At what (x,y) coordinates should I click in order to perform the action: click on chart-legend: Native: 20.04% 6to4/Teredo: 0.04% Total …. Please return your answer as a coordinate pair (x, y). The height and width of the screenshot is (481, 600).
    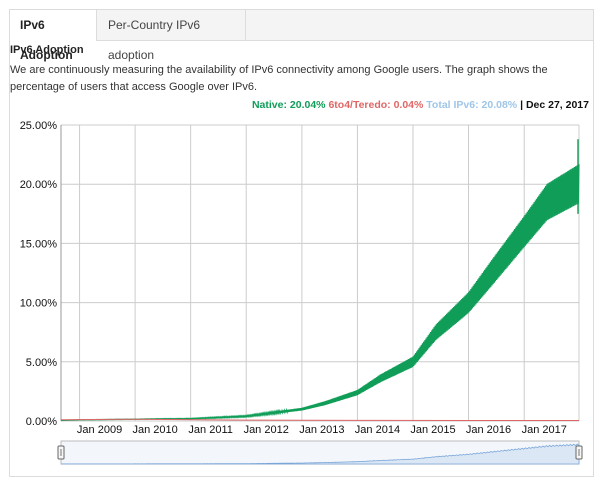
    Looking at the image, I should click on (420, 105).